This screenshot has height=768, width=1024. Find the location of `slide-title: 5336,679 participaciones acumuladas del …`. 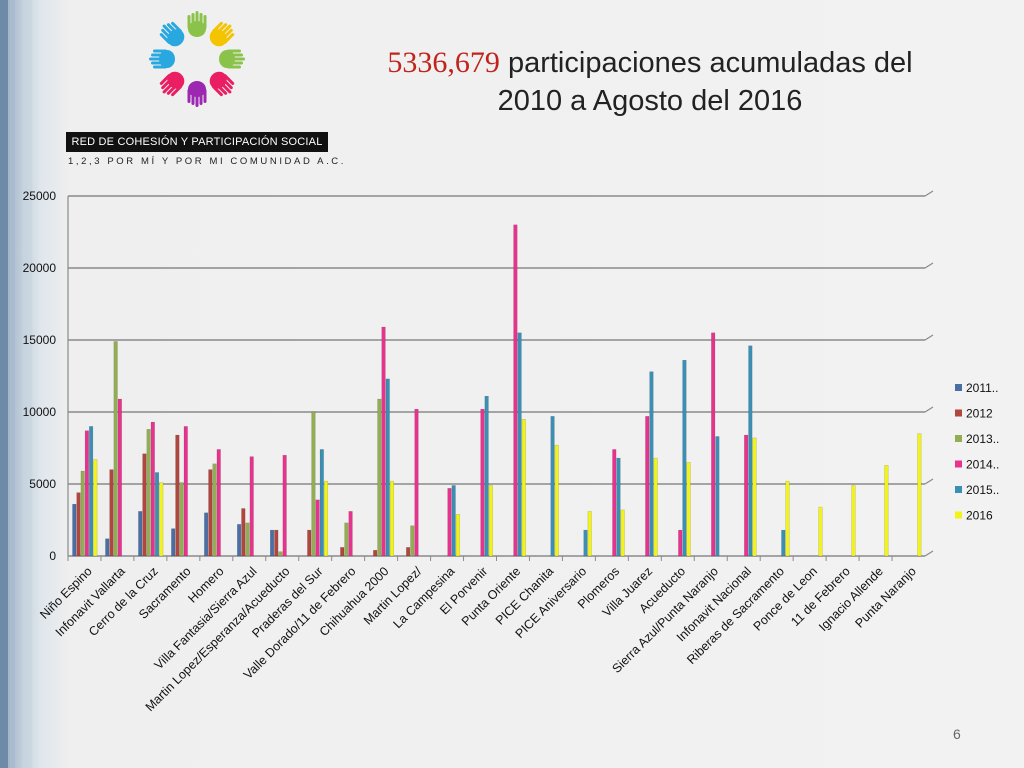

slide-title: 5336,679 participaciones acumuladas del … is located at coordinates (650, 82).